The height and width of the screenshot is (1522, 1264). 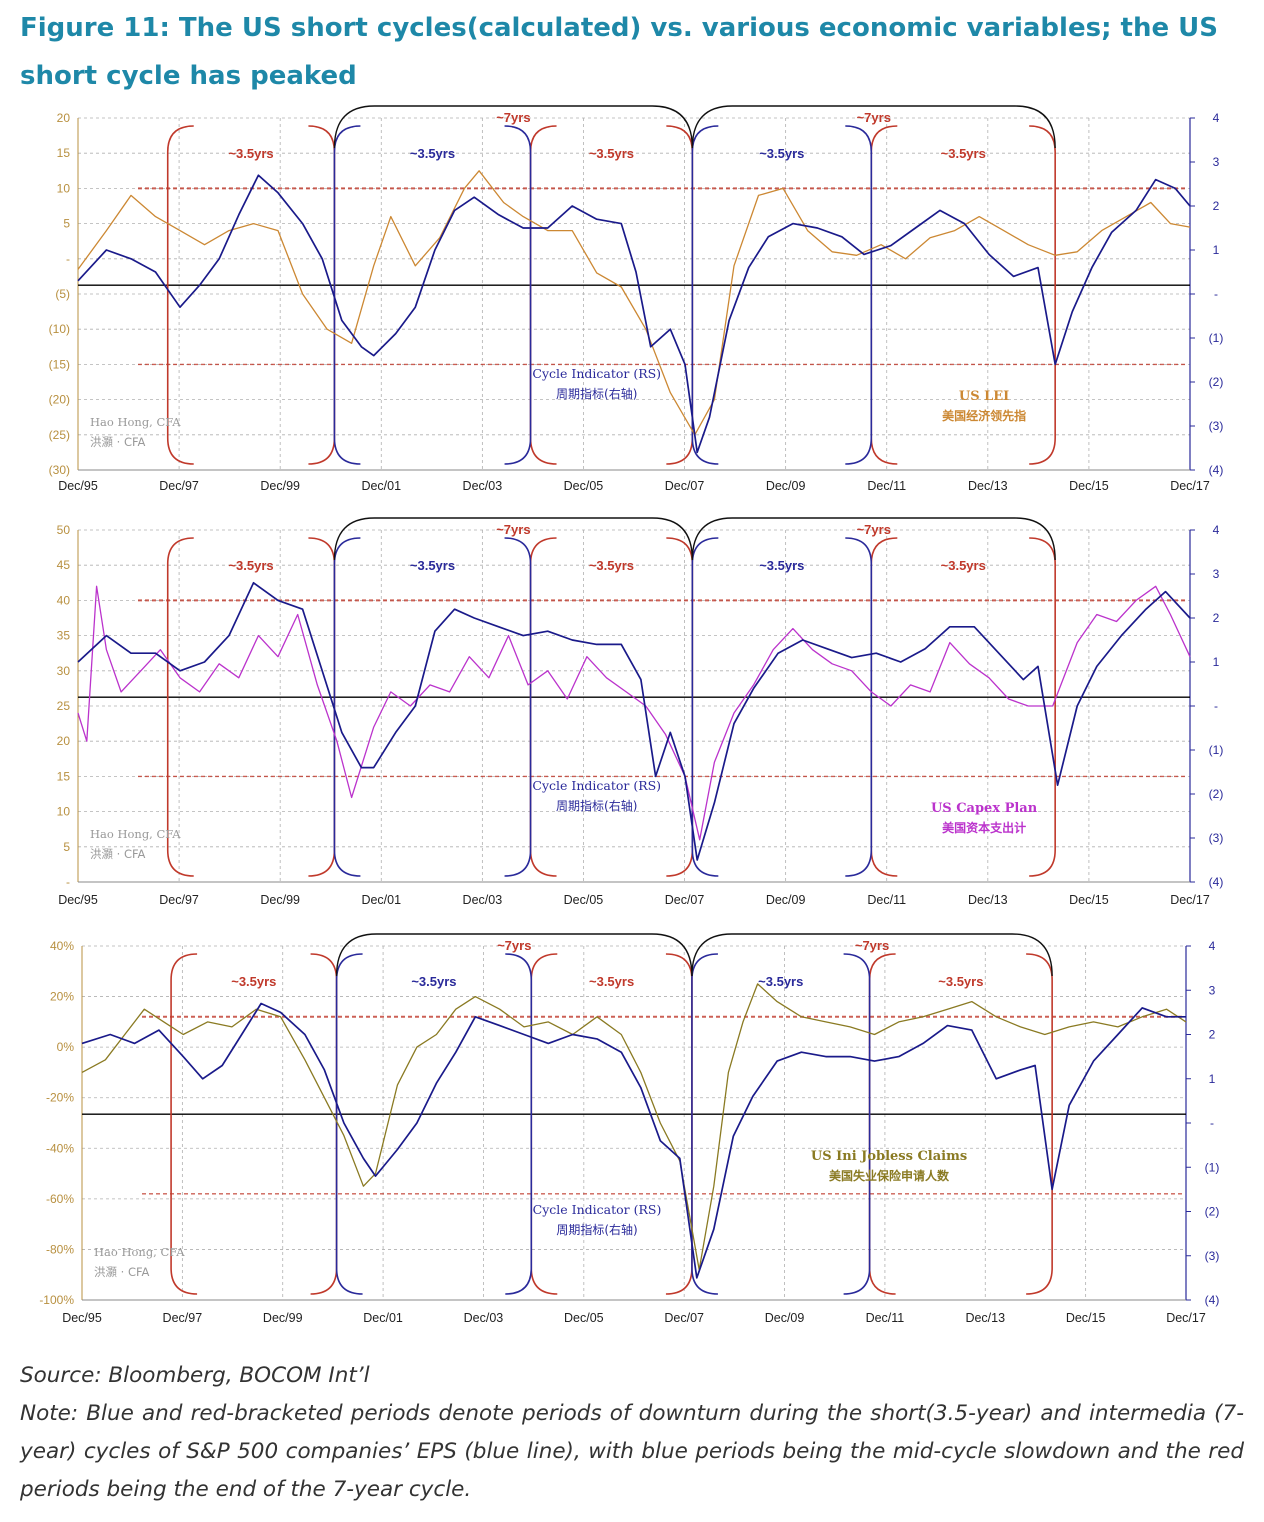 I want to click on left-axis-tick-label: 40%, so click(x=62, y=946).